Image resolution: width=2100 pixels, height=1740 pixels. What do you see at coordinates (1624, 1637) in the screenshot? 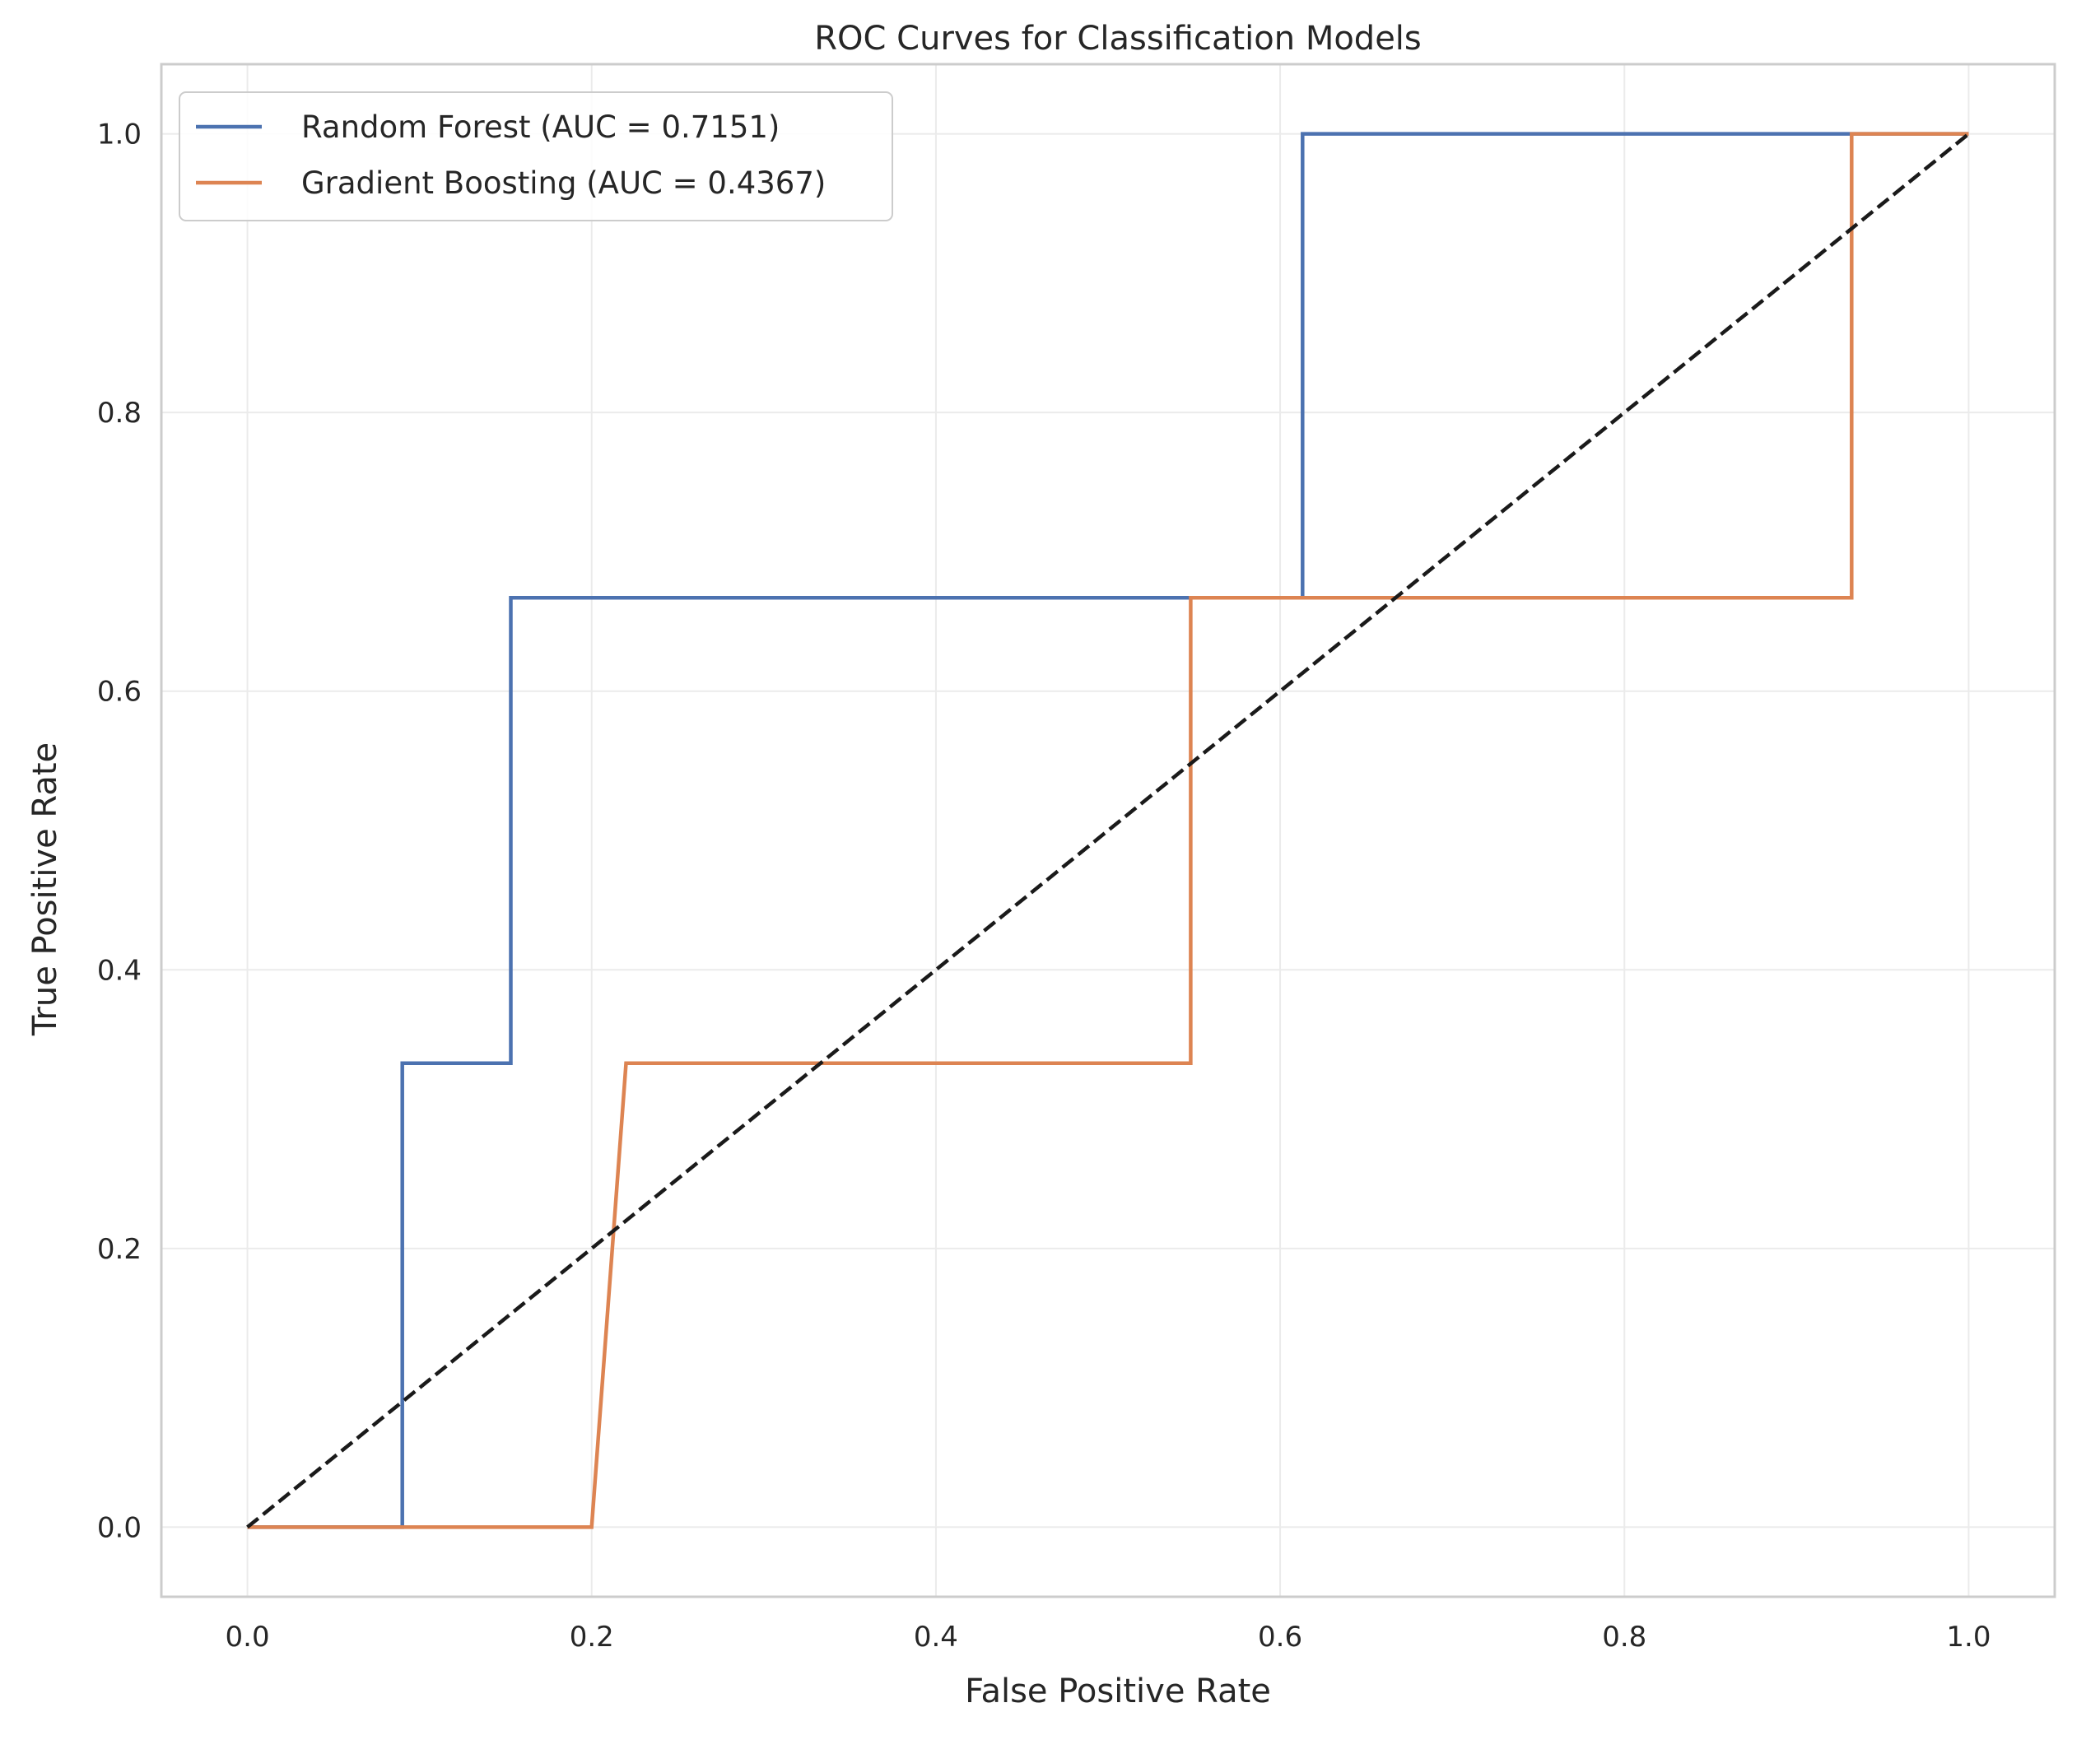
I see `x-tick-label: 0.8` at bounding box center [1624, 1637].